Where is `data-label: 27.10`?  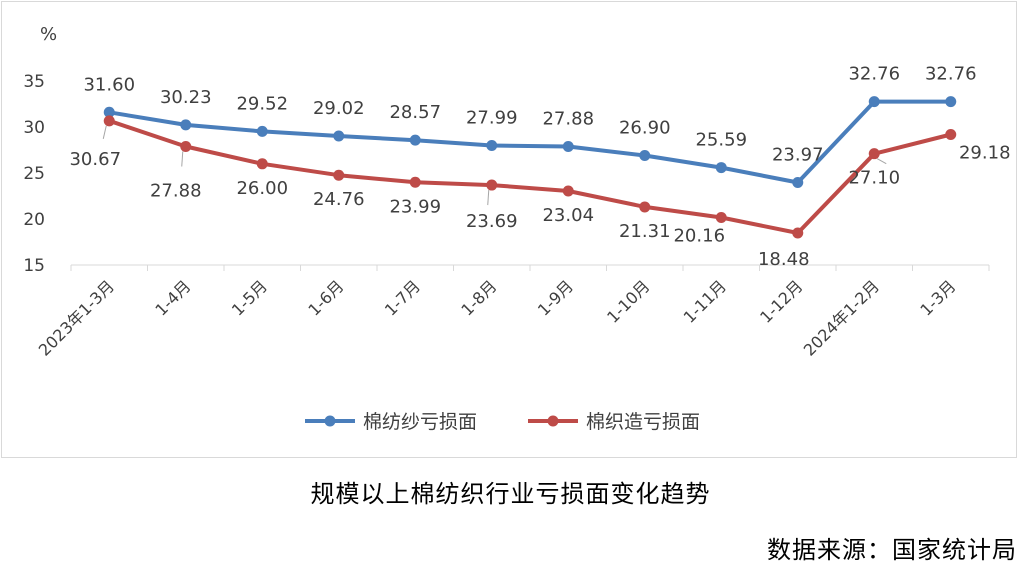 data-label: 27.10 is located at coordinates (874, 178).